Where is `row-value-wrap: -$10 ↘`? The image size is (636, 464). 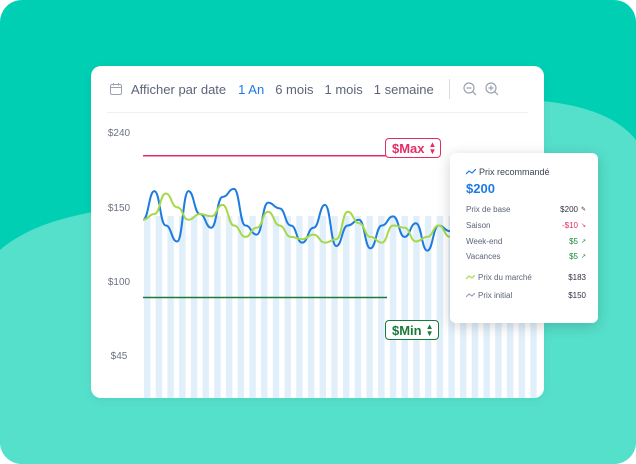 row-value-wrap: -$10 ↘ is located at coordinates (574, 225).